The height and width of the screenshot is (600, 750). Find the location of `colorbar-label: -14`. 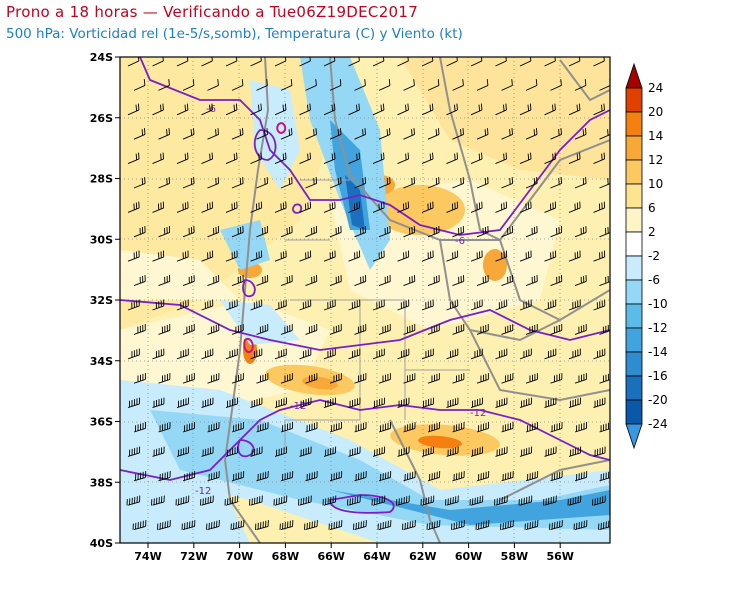

colorbar-label: -14 is located at coordinates (658, 352).